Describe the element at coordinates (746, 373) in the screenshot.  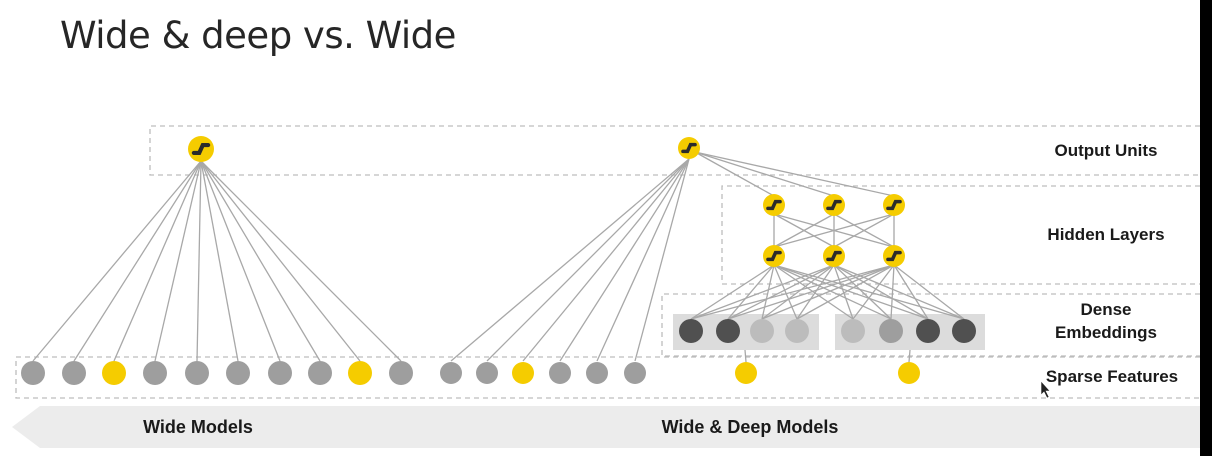
I see `wd-deep-sparse-node-left` at that location.